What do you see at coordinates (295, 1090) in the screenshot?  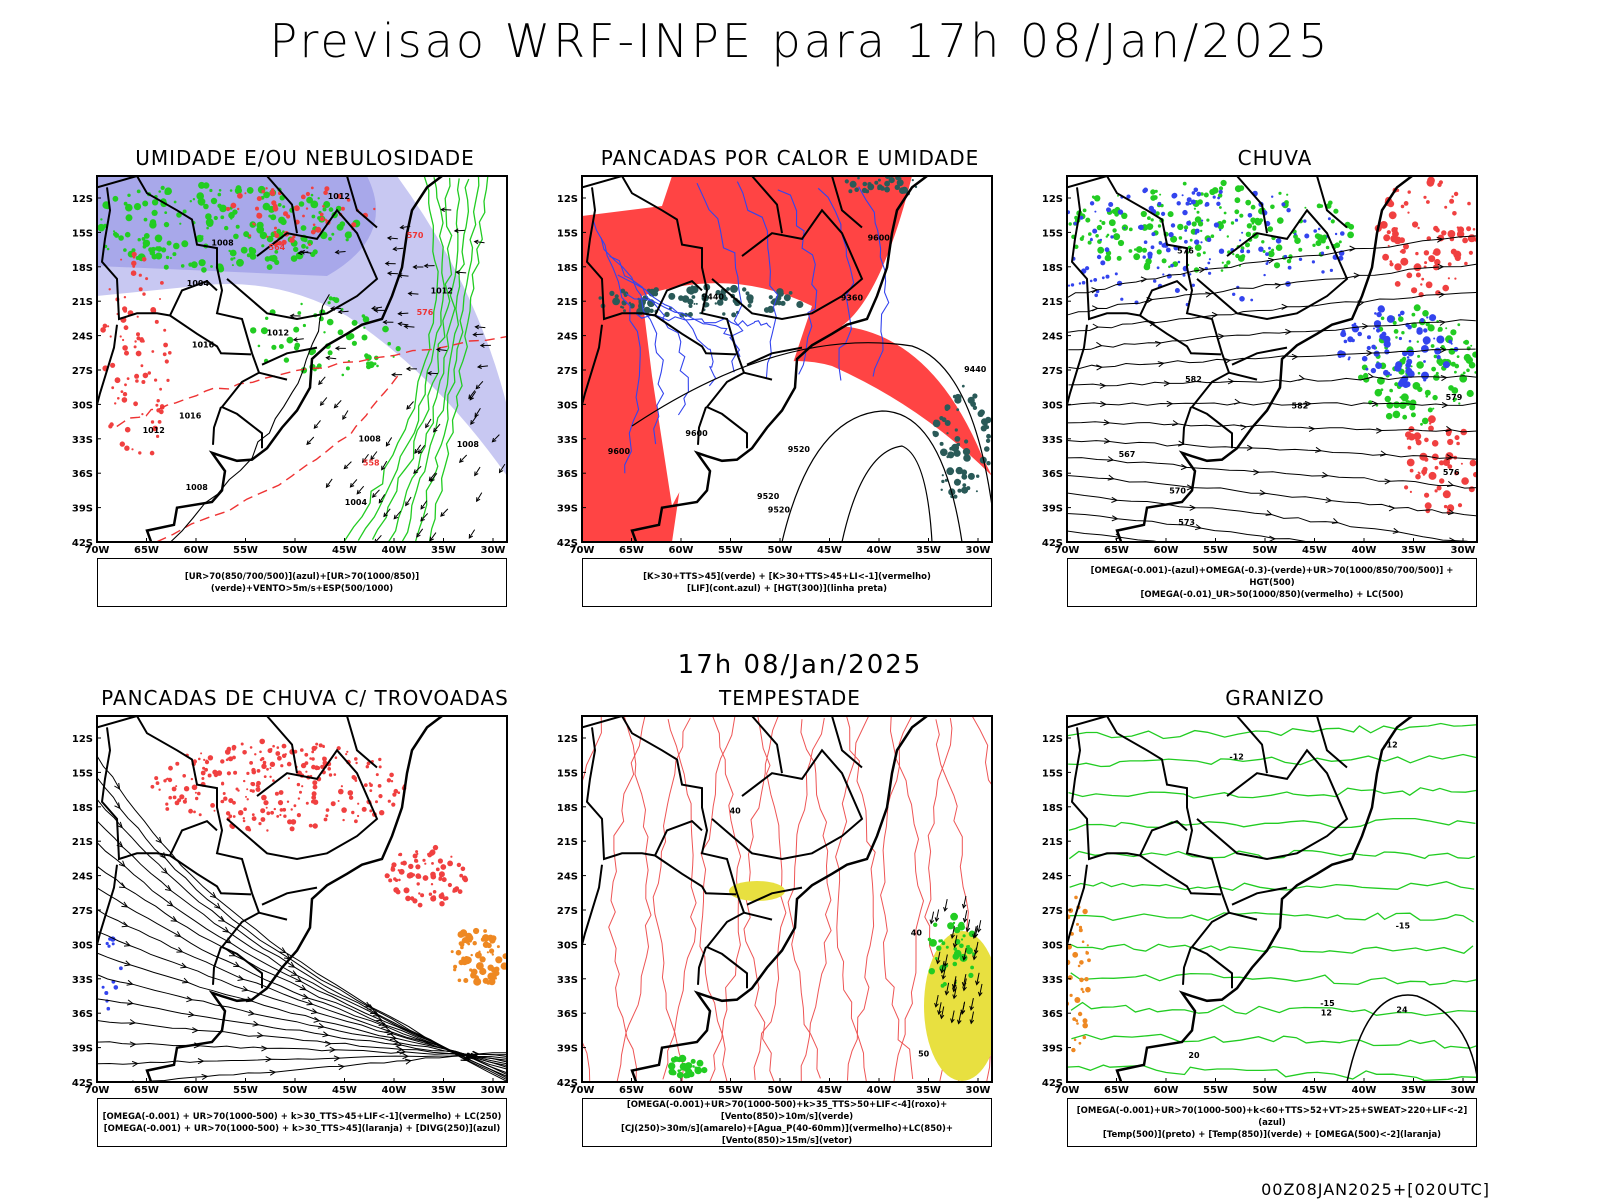 I see `lon-tick-label: 50W` at bounding box center [295, 1090].